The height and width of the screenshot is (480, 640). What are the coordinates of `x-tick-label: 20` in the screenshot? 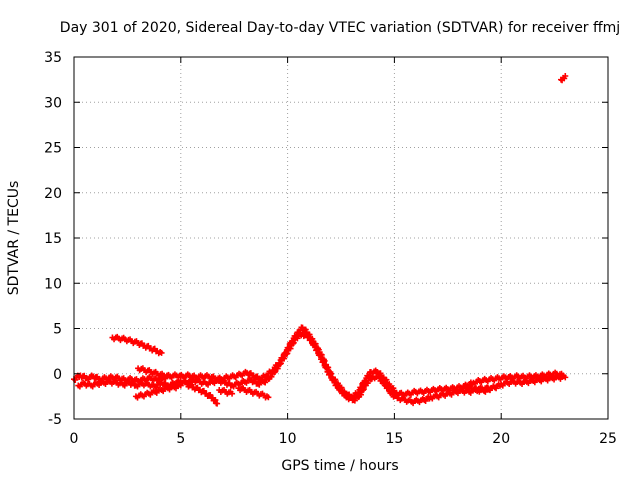 It's located at (501, 439).